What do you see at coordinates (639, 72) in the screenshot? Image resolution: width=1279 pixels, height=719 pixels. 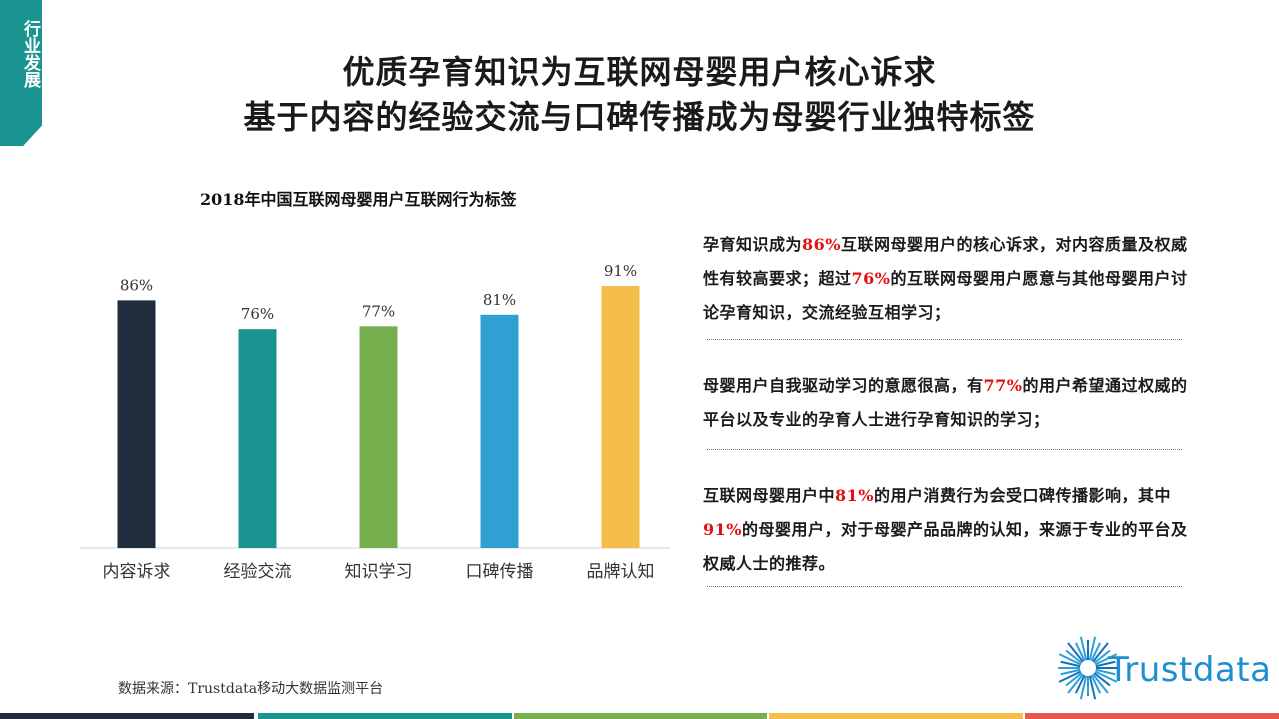 I see `page-title-line1: 优质孕育知识为互联网母婴用户核心诉求` at bounding box center [639, 72].